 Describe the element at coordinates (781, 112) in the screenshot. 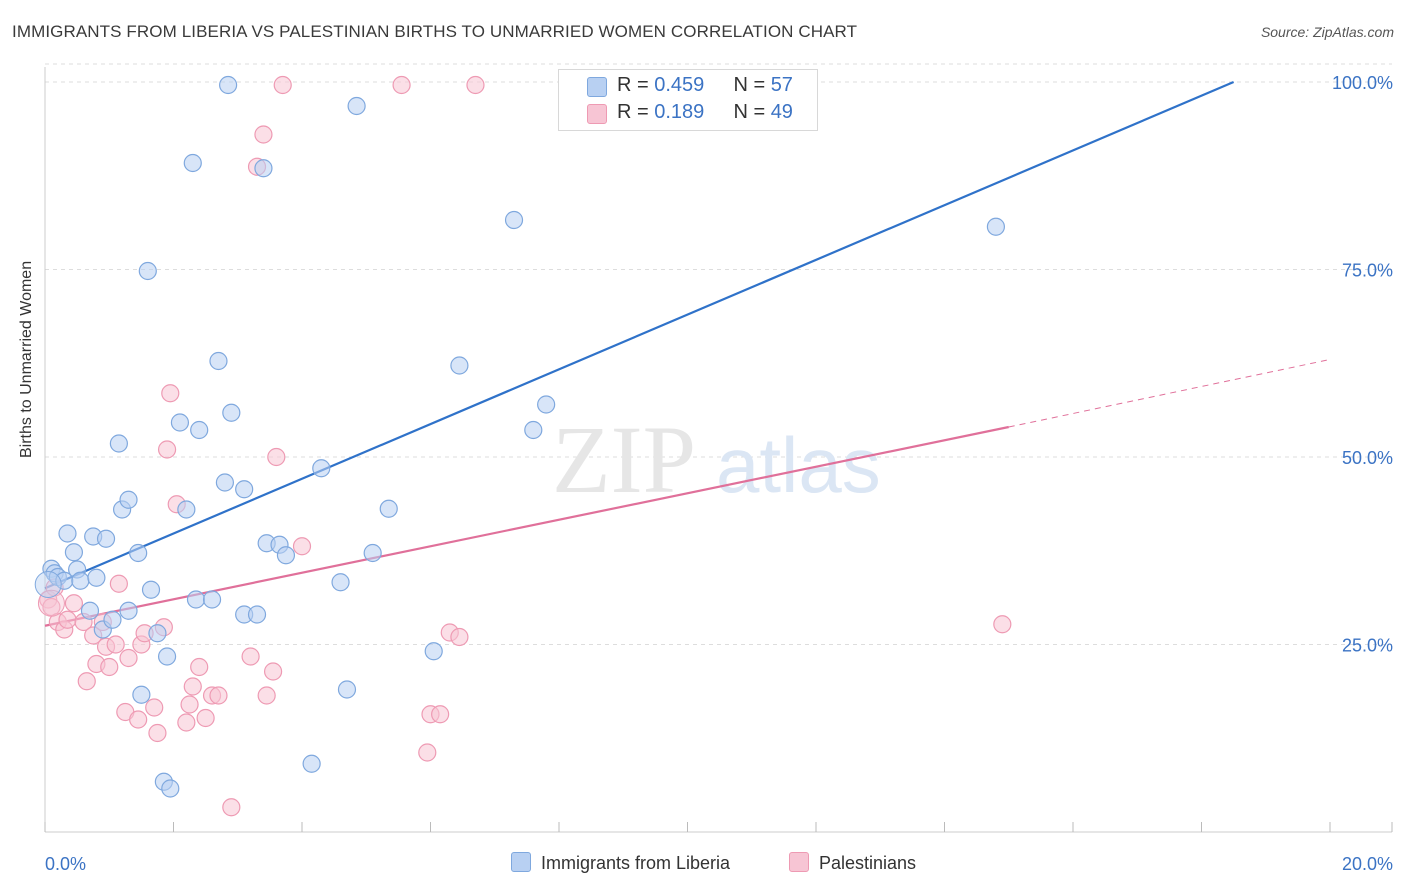

I see `legend-n-value: 49` at that location.